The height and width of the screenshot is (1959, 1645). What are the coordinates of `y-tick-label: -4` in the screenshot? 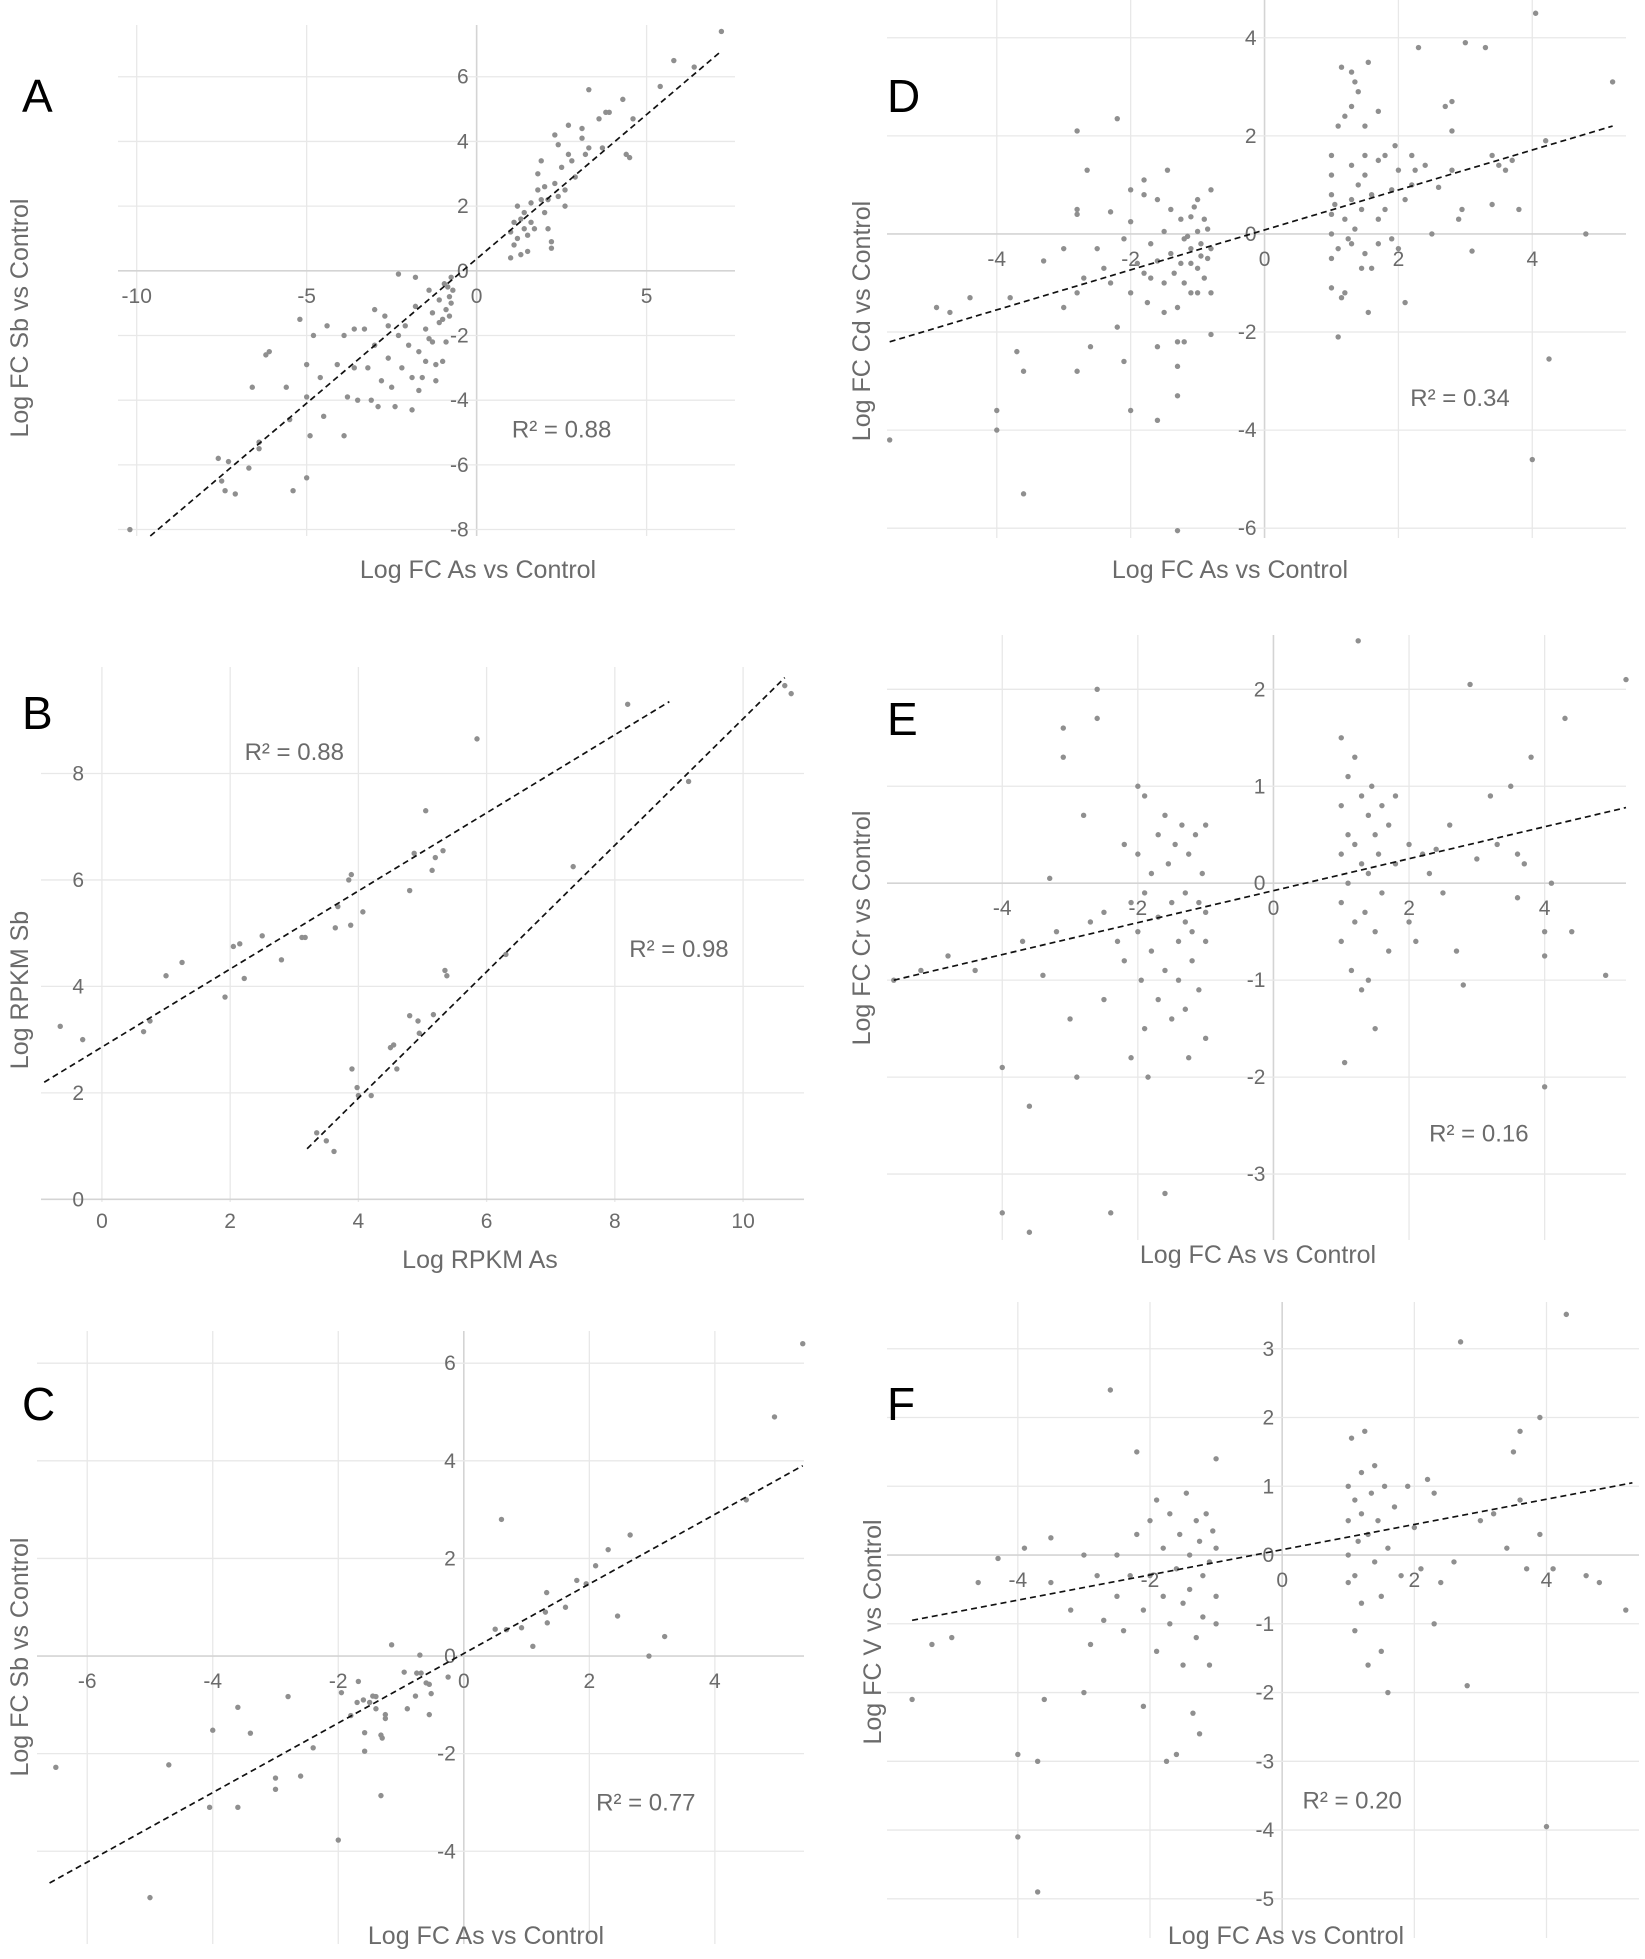 It's located at (1247, 430).